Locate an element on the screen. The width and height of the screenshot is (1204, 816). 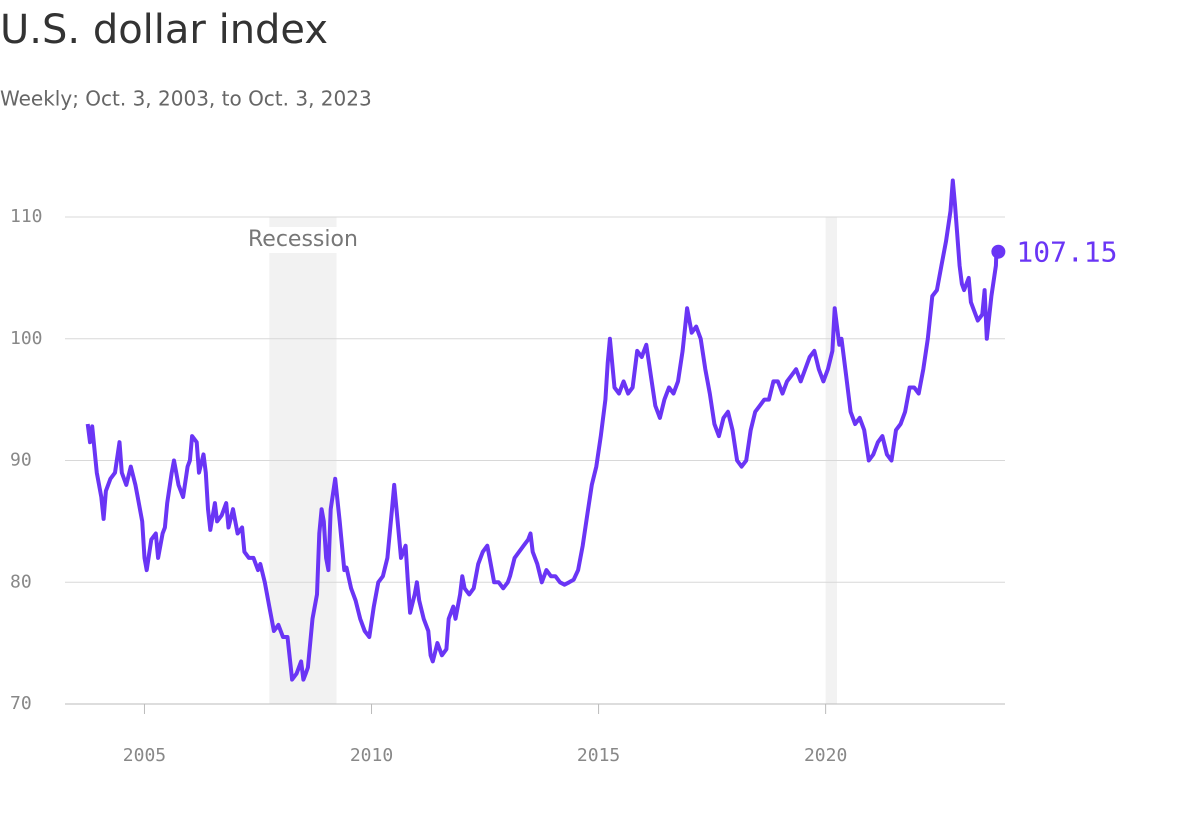
x-tick-label: 2010 is located at coordinates (371, 755).